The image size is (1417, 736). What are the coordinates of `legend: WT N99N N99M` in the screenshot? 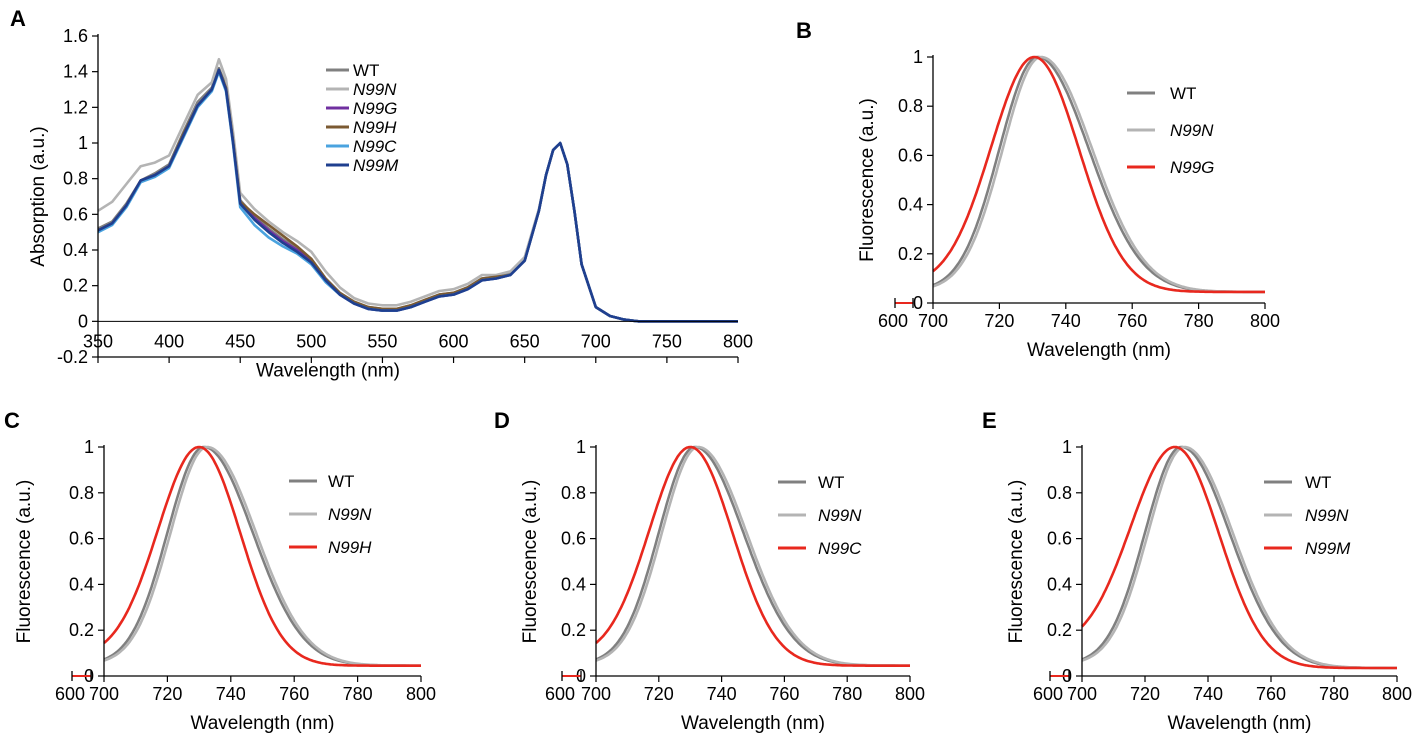 It's located at (1307, 515).